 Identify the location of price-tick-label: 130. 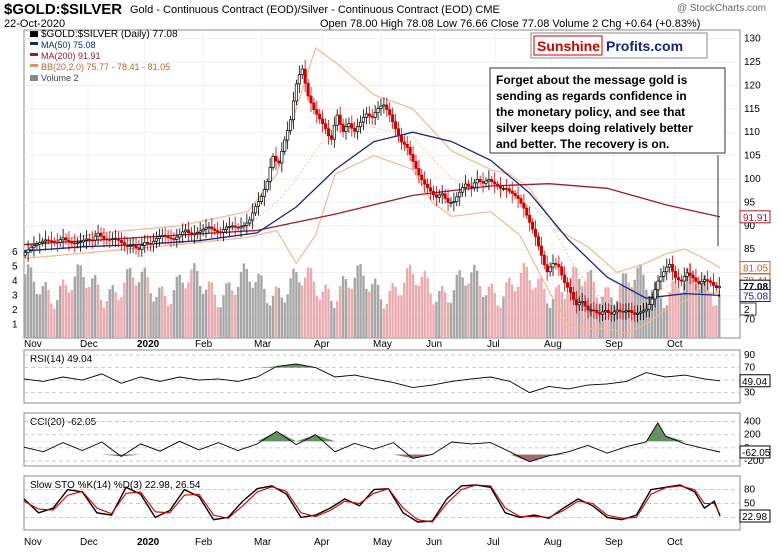
(752, 39).